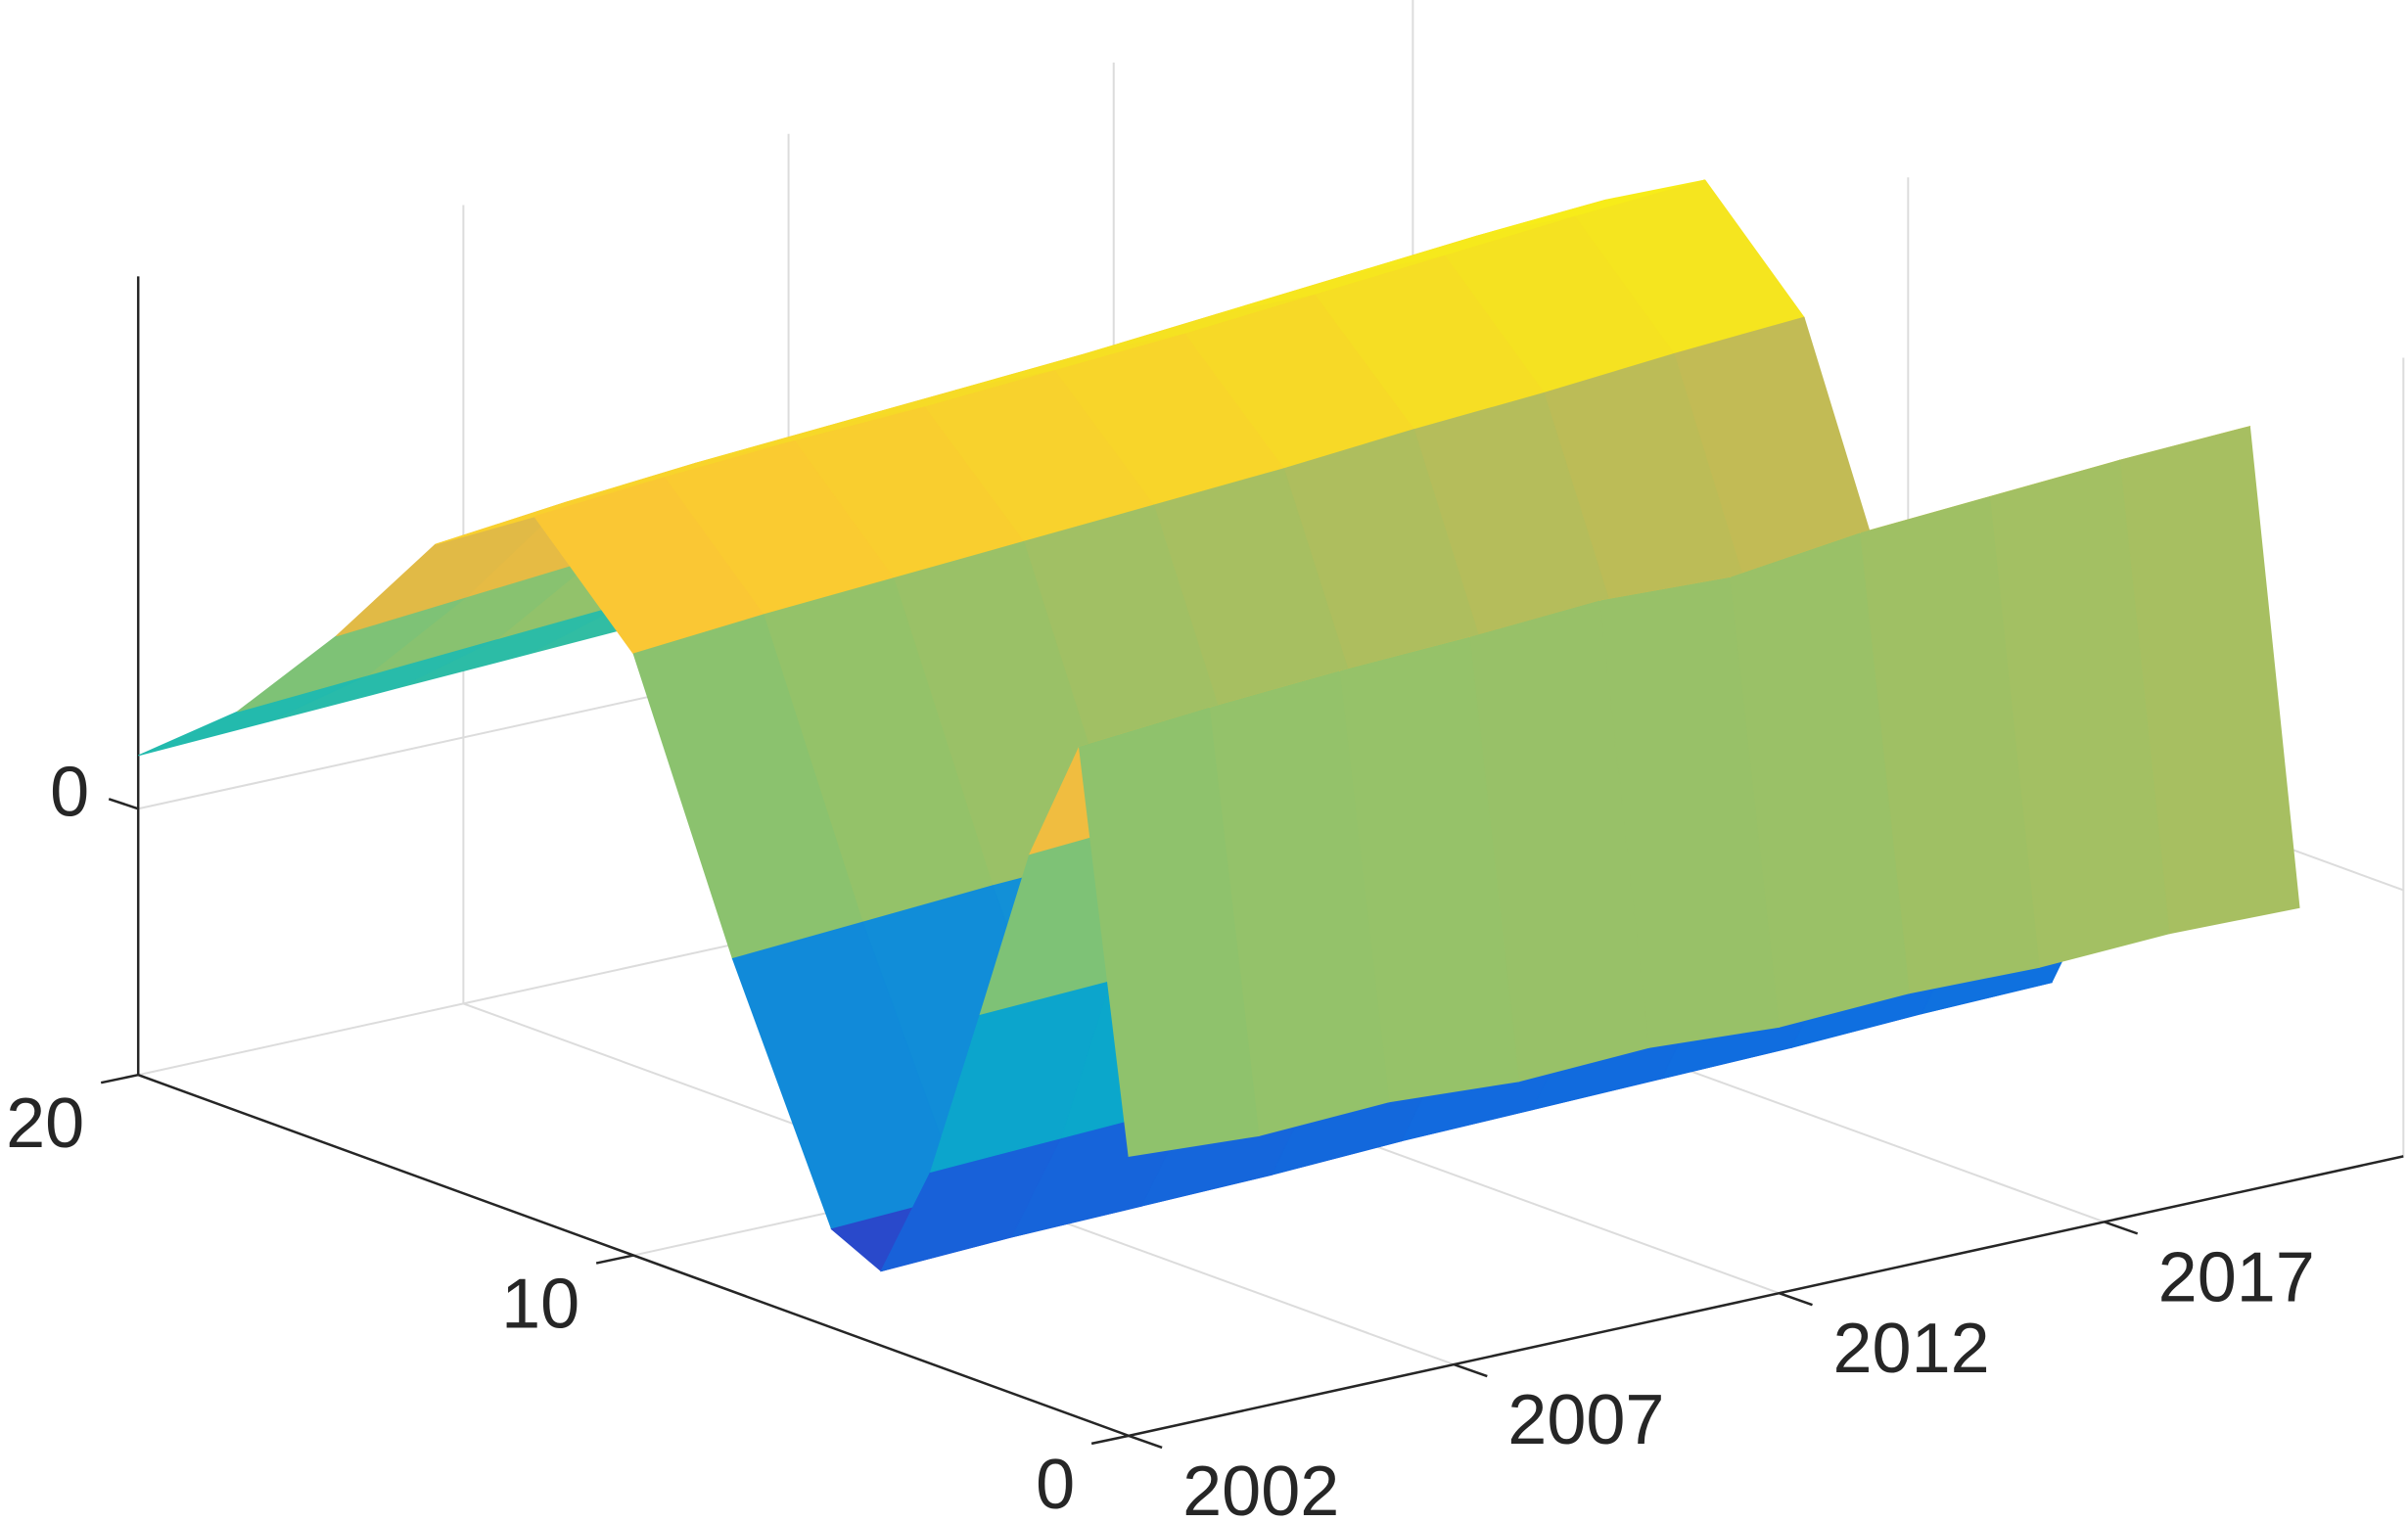 This screenshot has height=1522, width=2408. I want to click on x-tick-label: 2017, so click(2236, 1277).